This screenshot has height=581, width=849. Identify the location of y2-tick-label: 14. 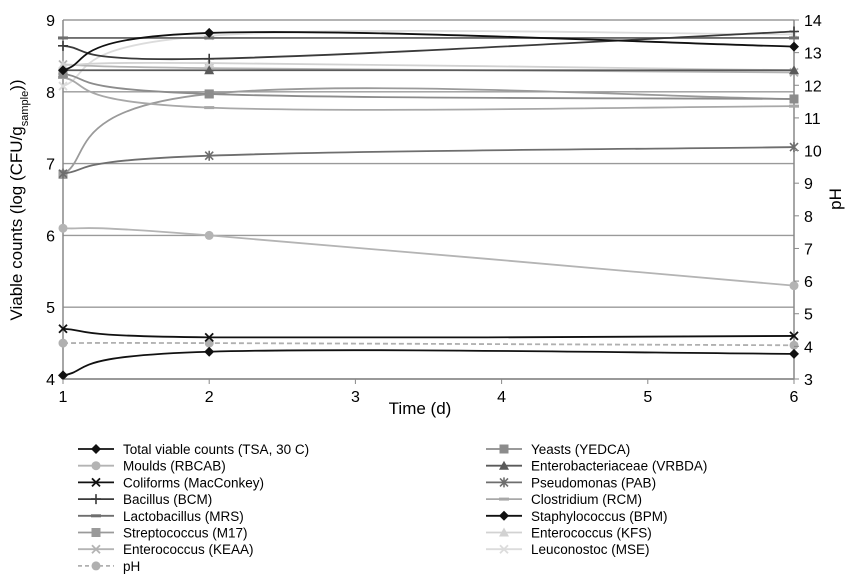
(813, 21).